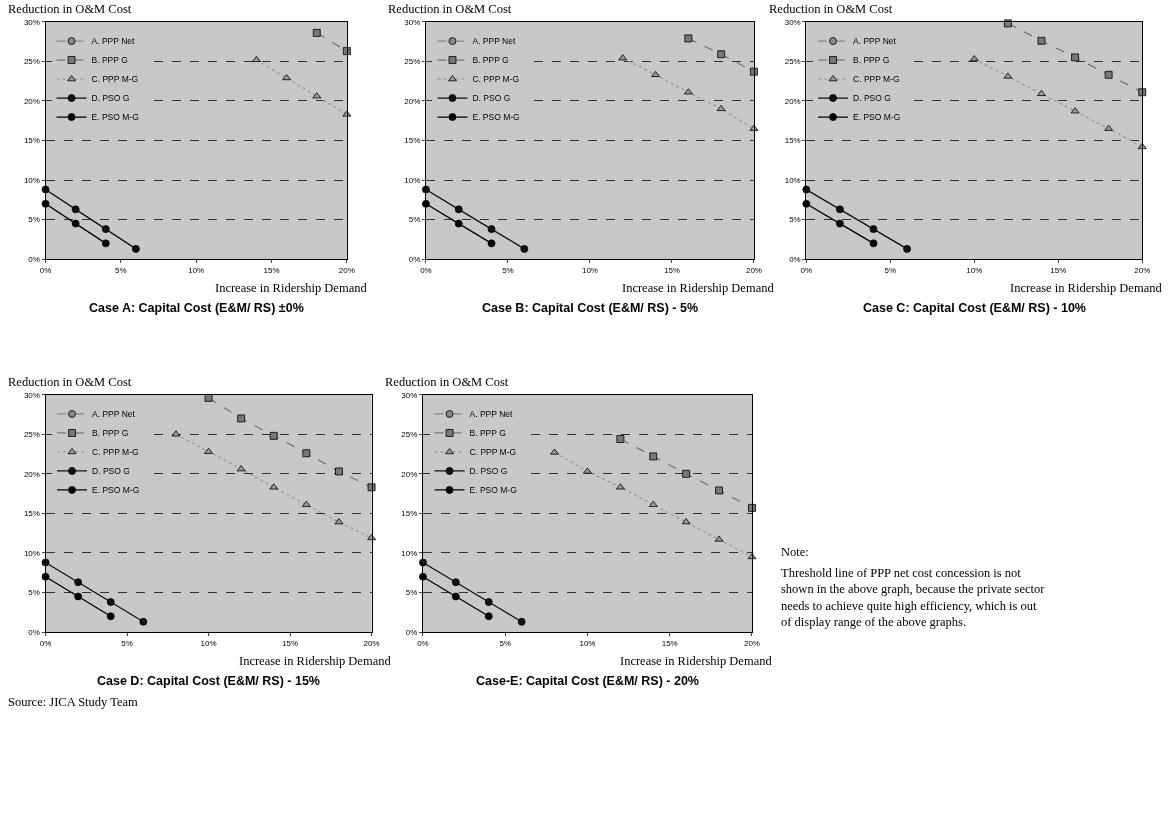 This screenshot has width=1171, height=828. I want to click on source-note: Source: JICA Study Team, so click(73, 702).